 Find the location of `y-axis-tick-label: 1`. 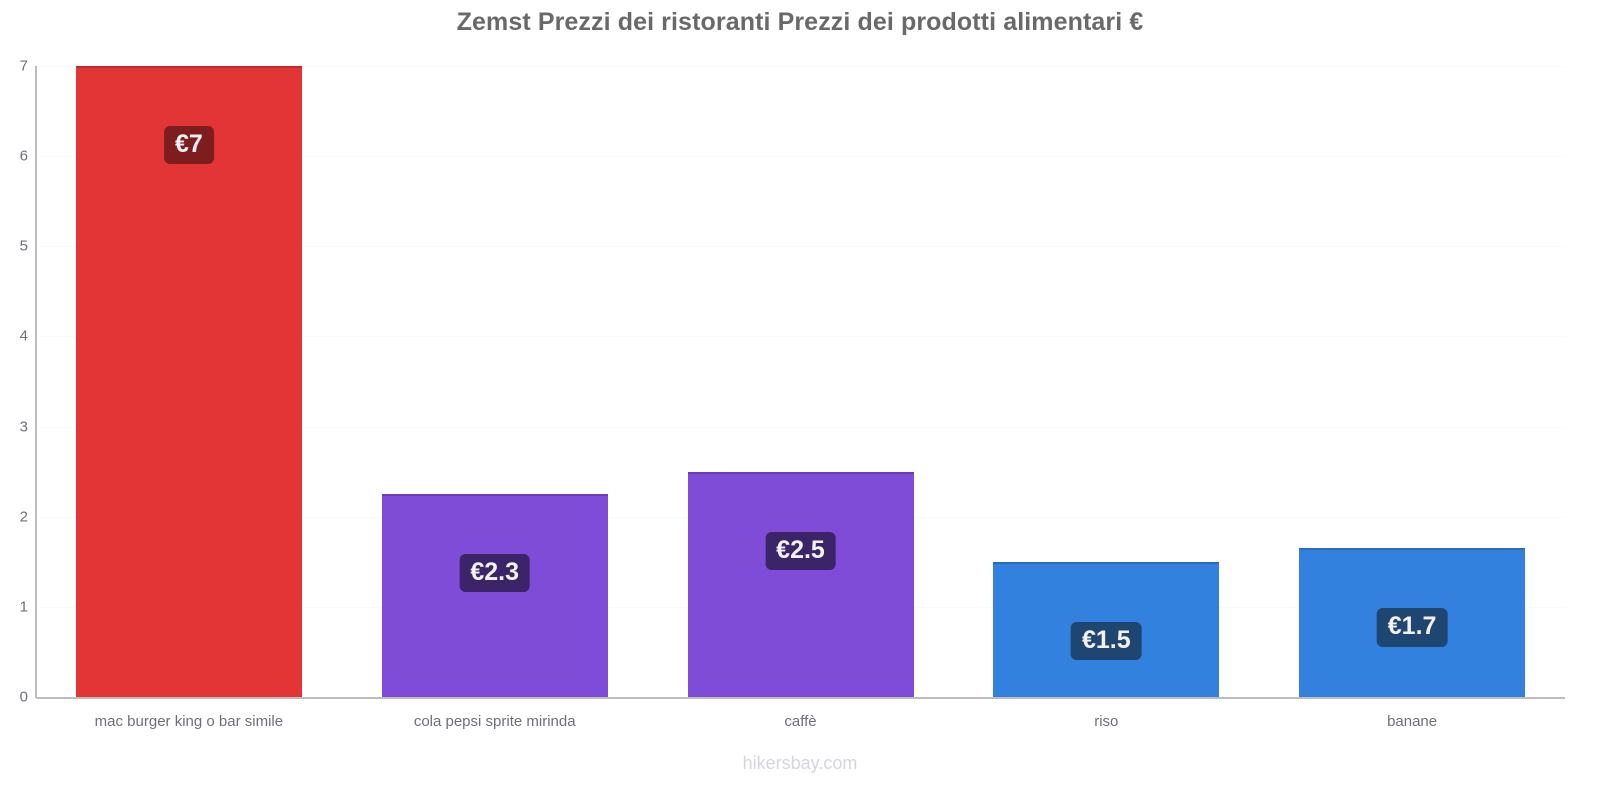

y-axis-tick-label: 1 is located at coordinates (23, 607).